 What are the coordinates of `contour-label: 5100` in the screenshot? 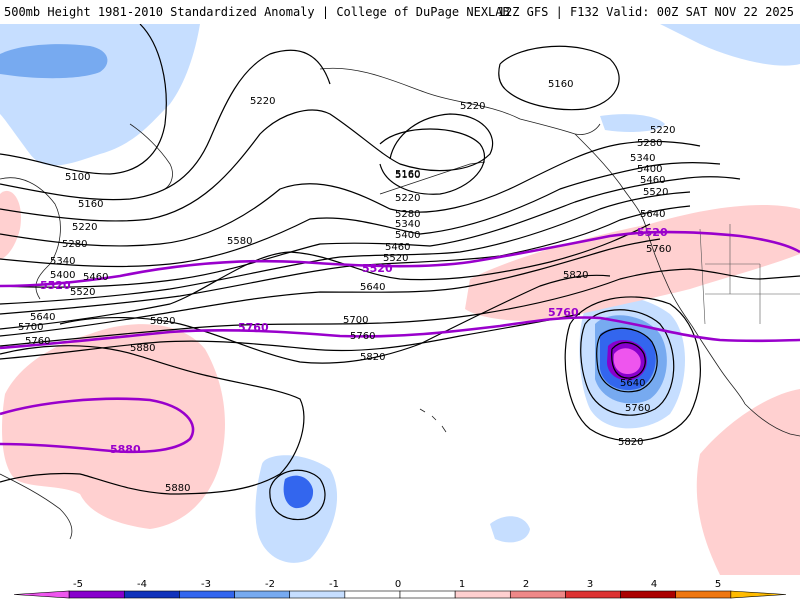 It's located at (77, 177).